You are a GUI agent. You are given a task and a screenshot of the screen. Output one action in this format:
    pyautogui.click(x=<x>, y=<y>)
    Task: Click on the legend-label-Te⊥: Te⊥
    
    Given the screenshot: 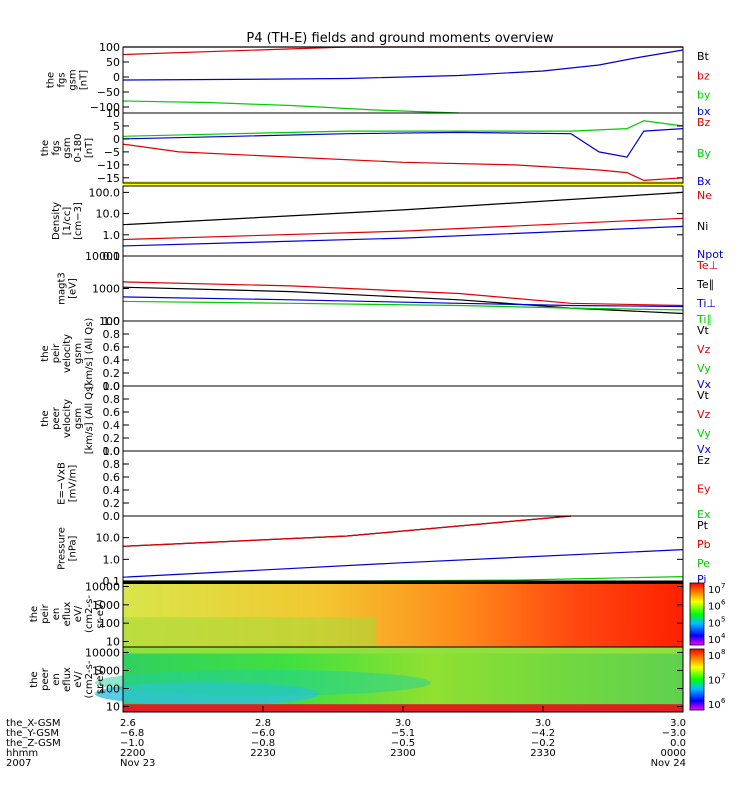 What is the action you would take?
    pyautogui.click(x=707, y=265)
    